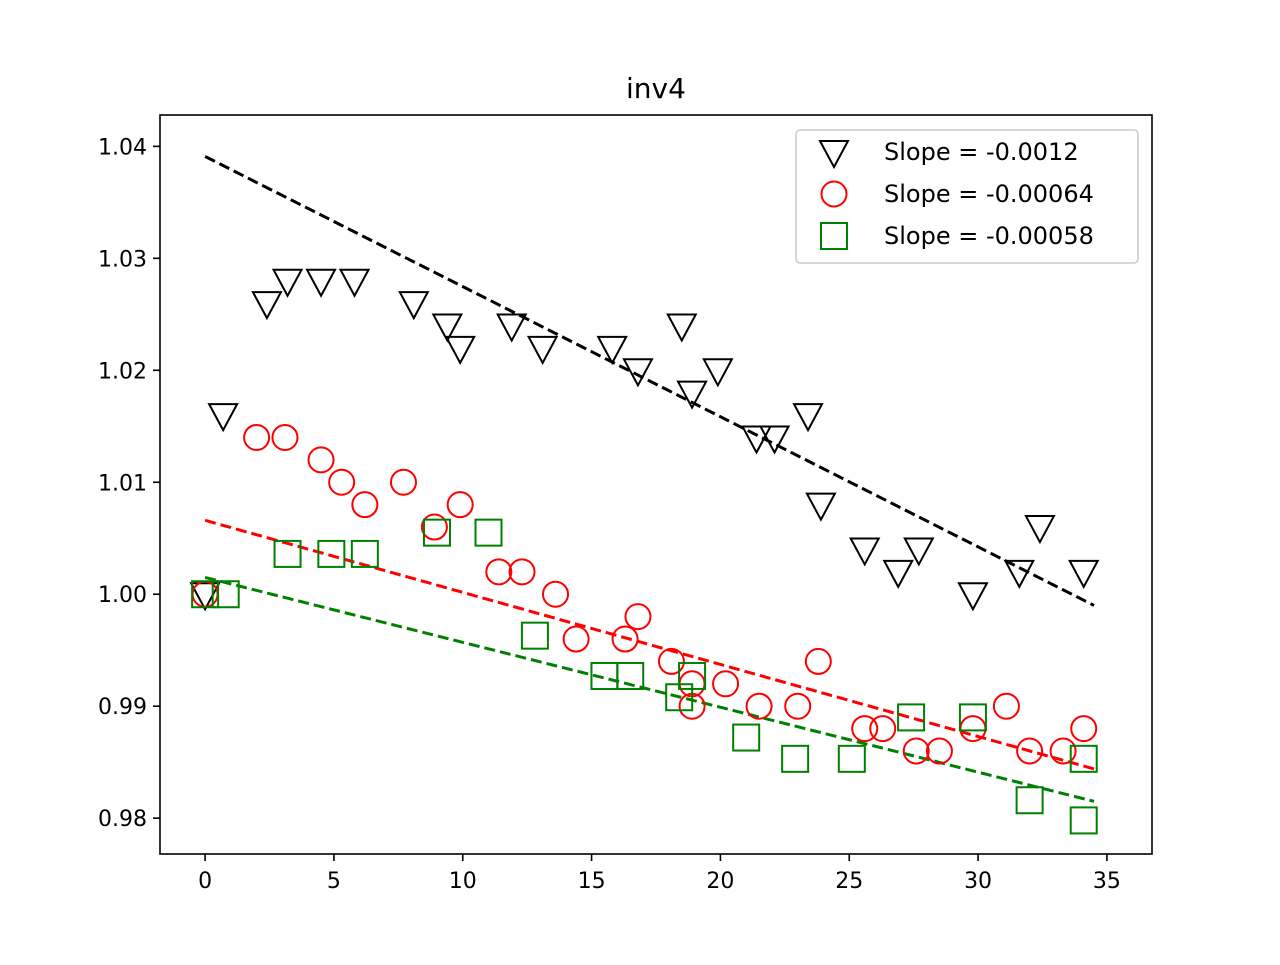 The height and width of the screenshot is (965, 1280). Describe the element at coordinates (122, 371) in the screenshot. I see `y-tick-label: 1.02` at that location.